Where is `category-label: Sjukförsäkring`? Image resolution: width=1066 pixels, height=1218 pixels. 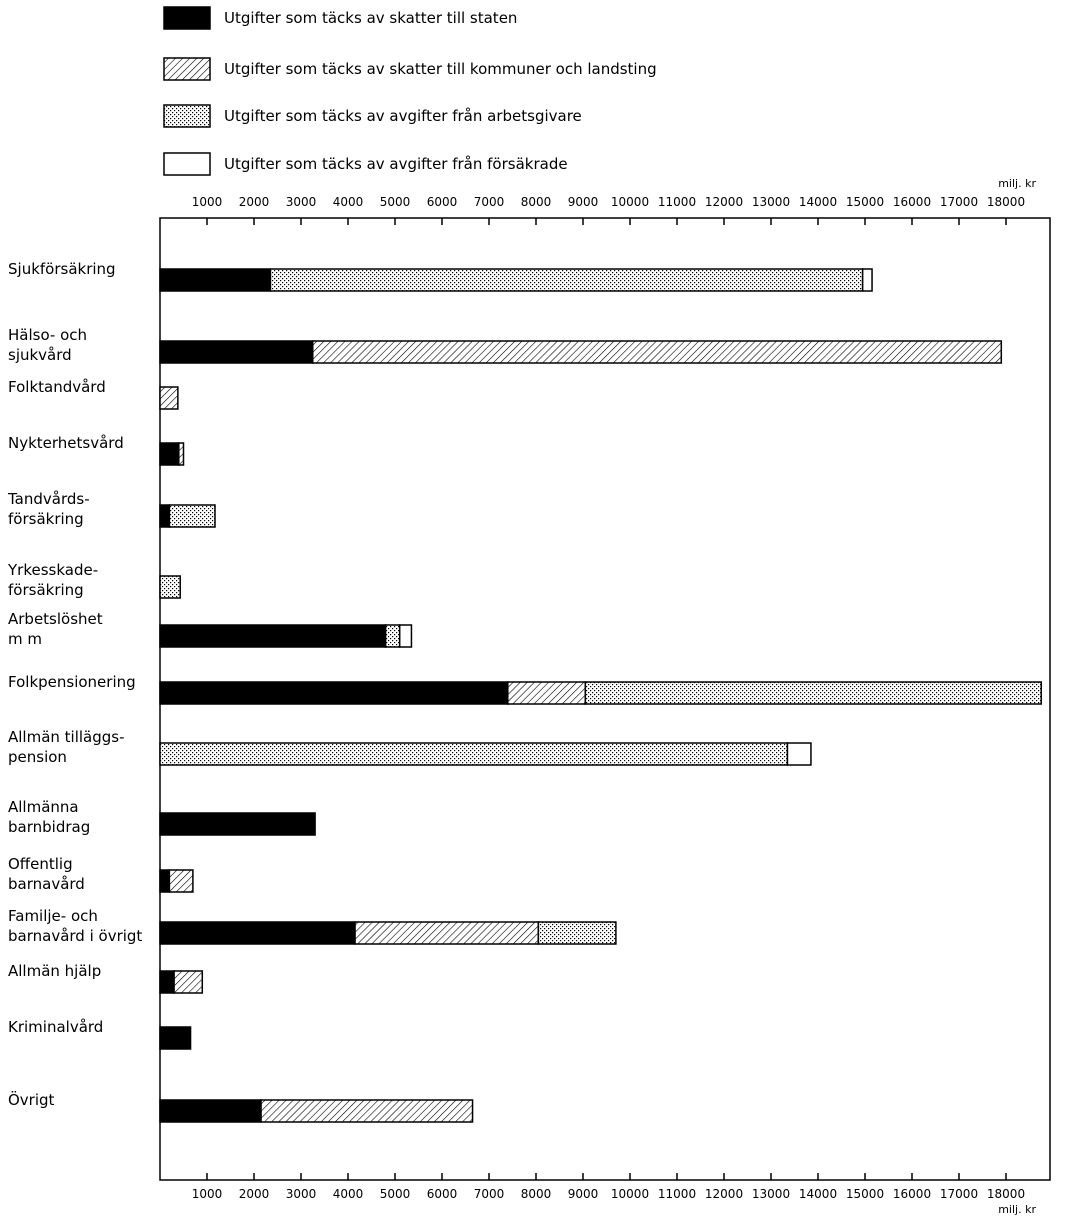
category-label: Sjukförsäkring is located at coordinates (62, 269).